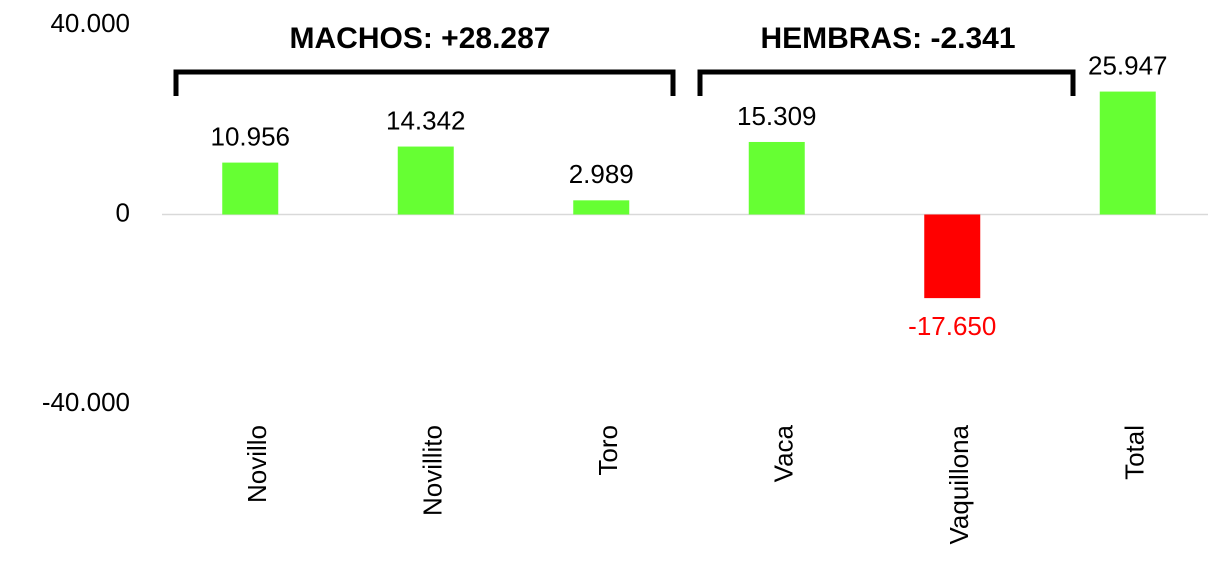 The height and width of the screenshot is (586, 1208). Describe the element at coordinates (784, 453) in the screenshot. I see `x-tick-label: Vaca` at that location.